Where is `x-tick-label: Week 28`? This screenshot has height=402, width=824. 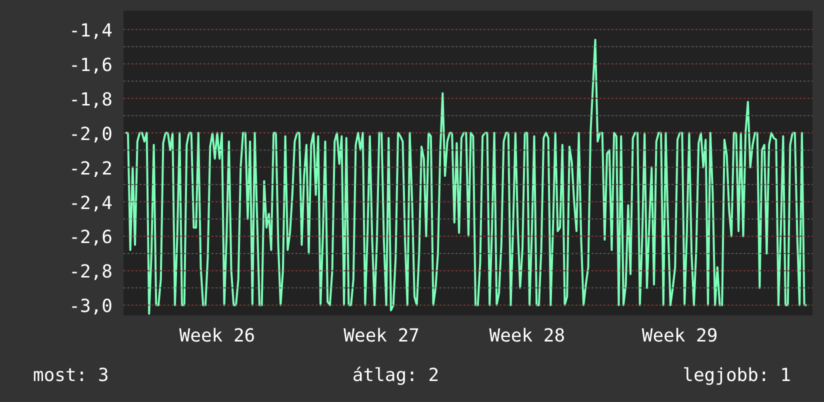 x-tick-label: Week 28 is located at coordinates (527, 336).